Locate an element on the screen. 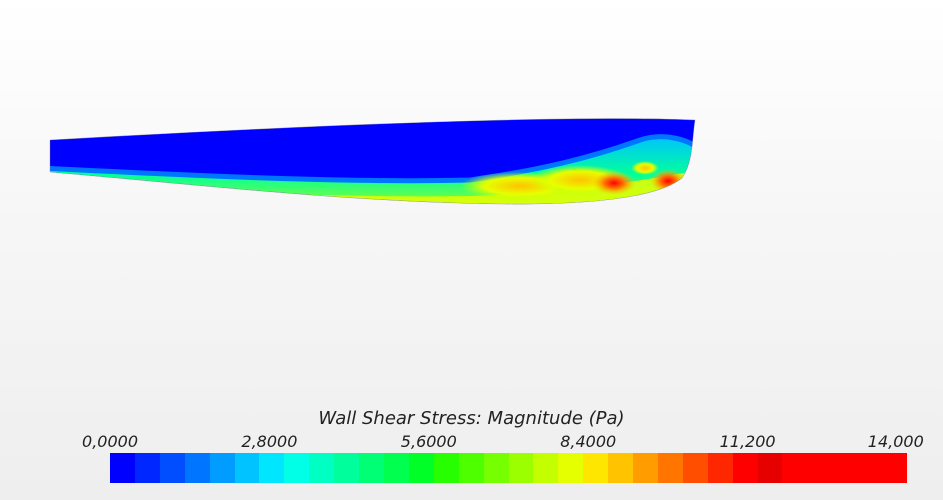 This screenshot has width=943, height=500. legend-tick-label: 14,000 is located at coordinates (895, 441).